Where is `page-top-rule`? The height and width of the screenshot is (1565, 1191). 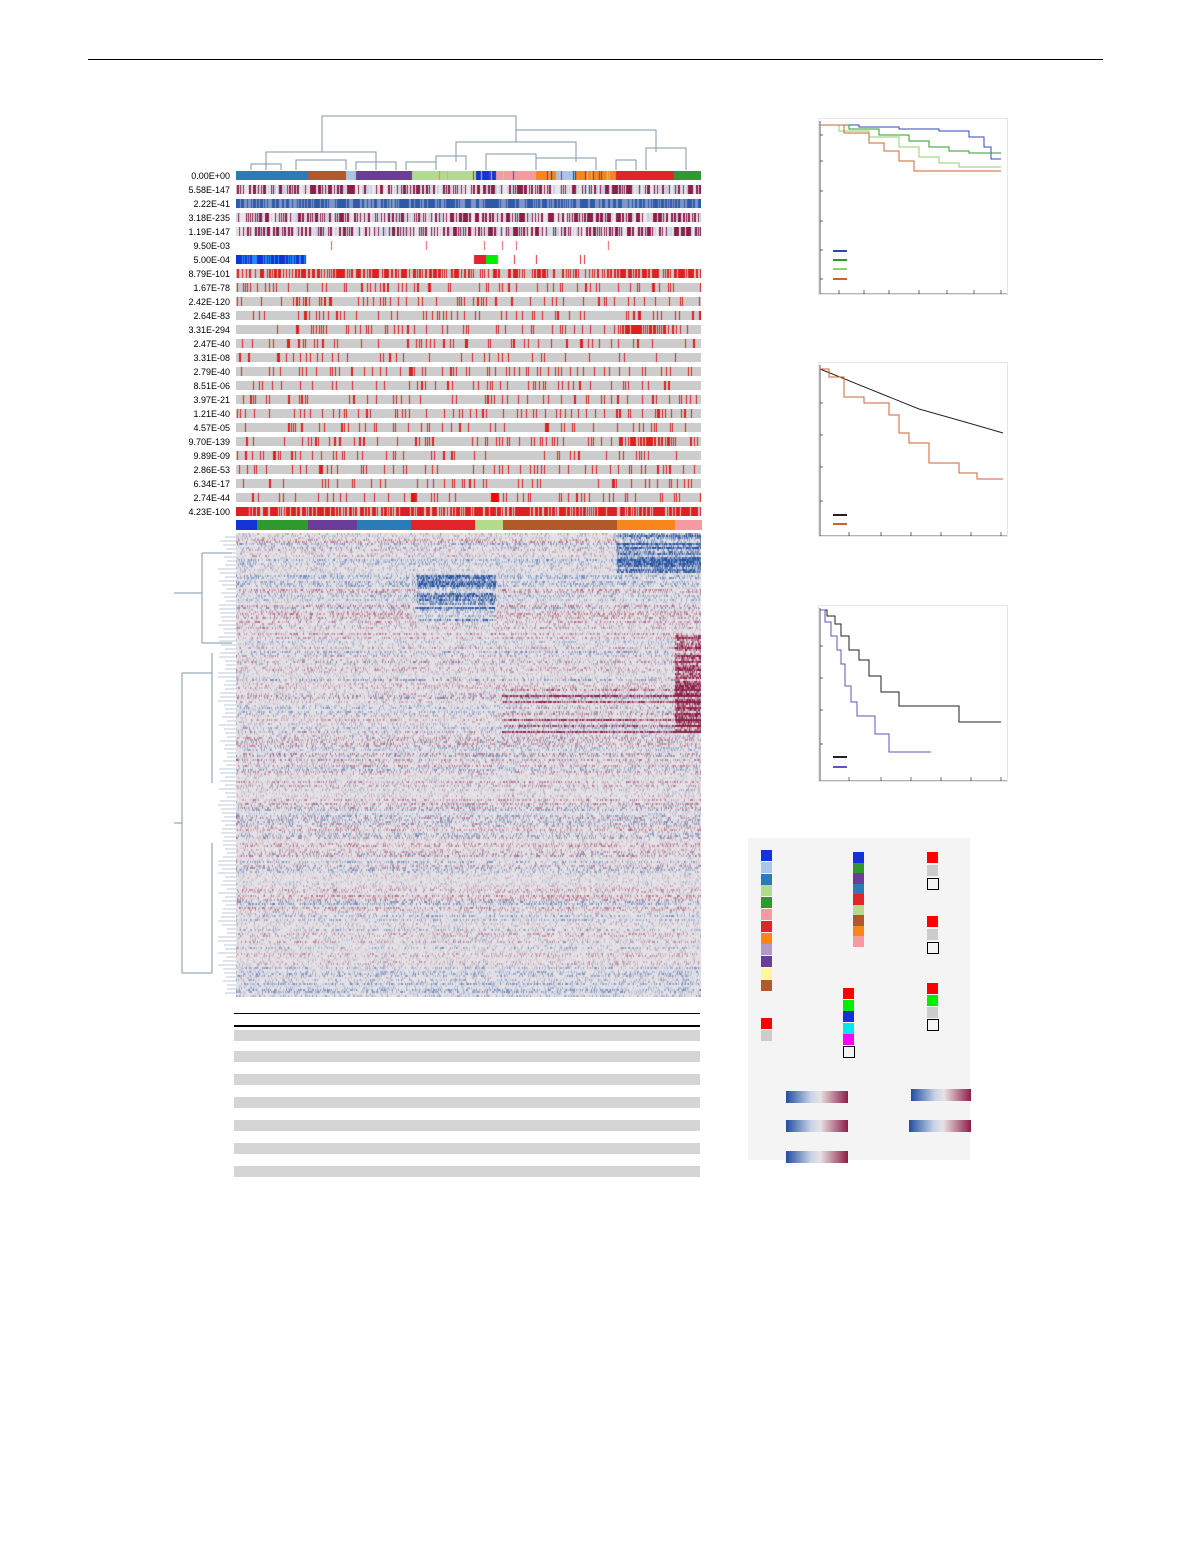 page-top-rule is located at coordinates (595, 59).